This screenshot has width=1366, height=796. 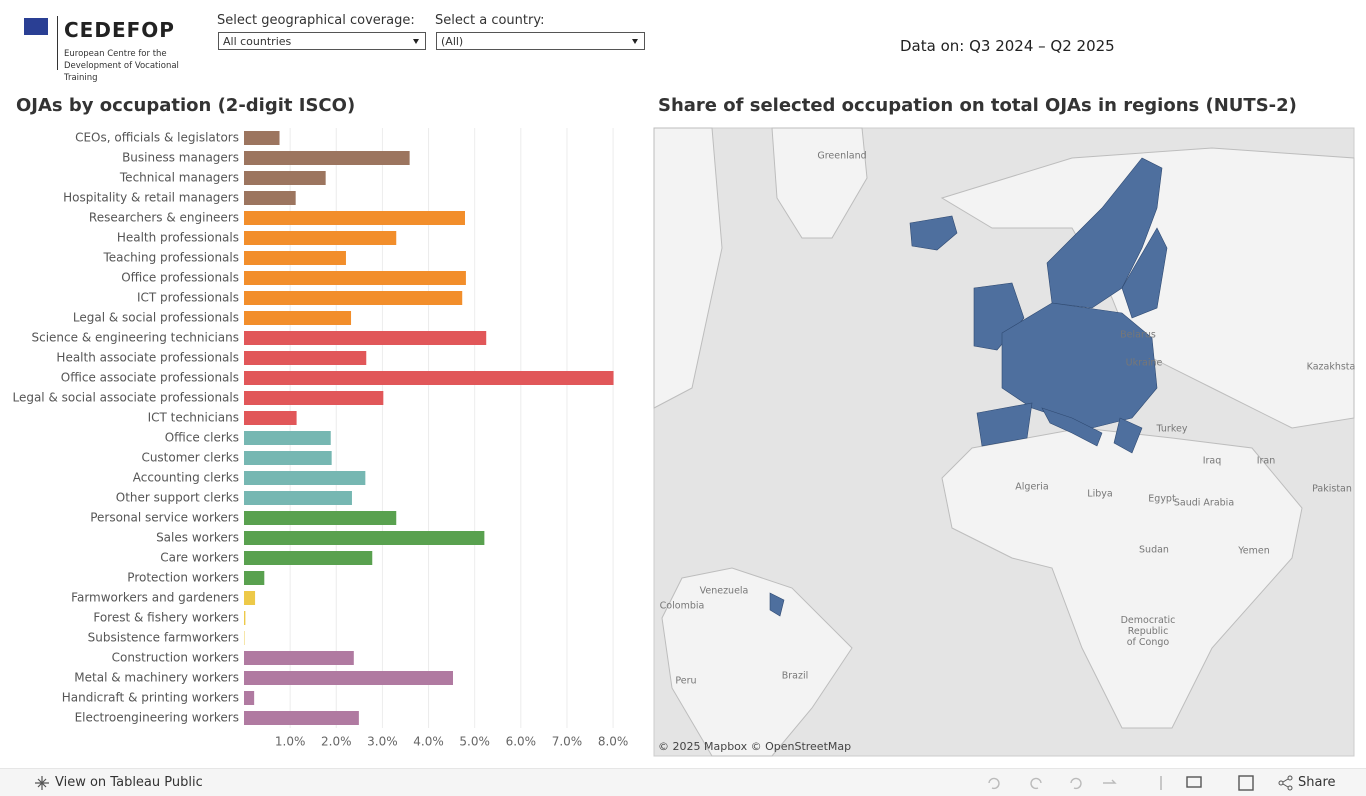 I want to click on map-label: Iran, so click(x=1266, y=461).